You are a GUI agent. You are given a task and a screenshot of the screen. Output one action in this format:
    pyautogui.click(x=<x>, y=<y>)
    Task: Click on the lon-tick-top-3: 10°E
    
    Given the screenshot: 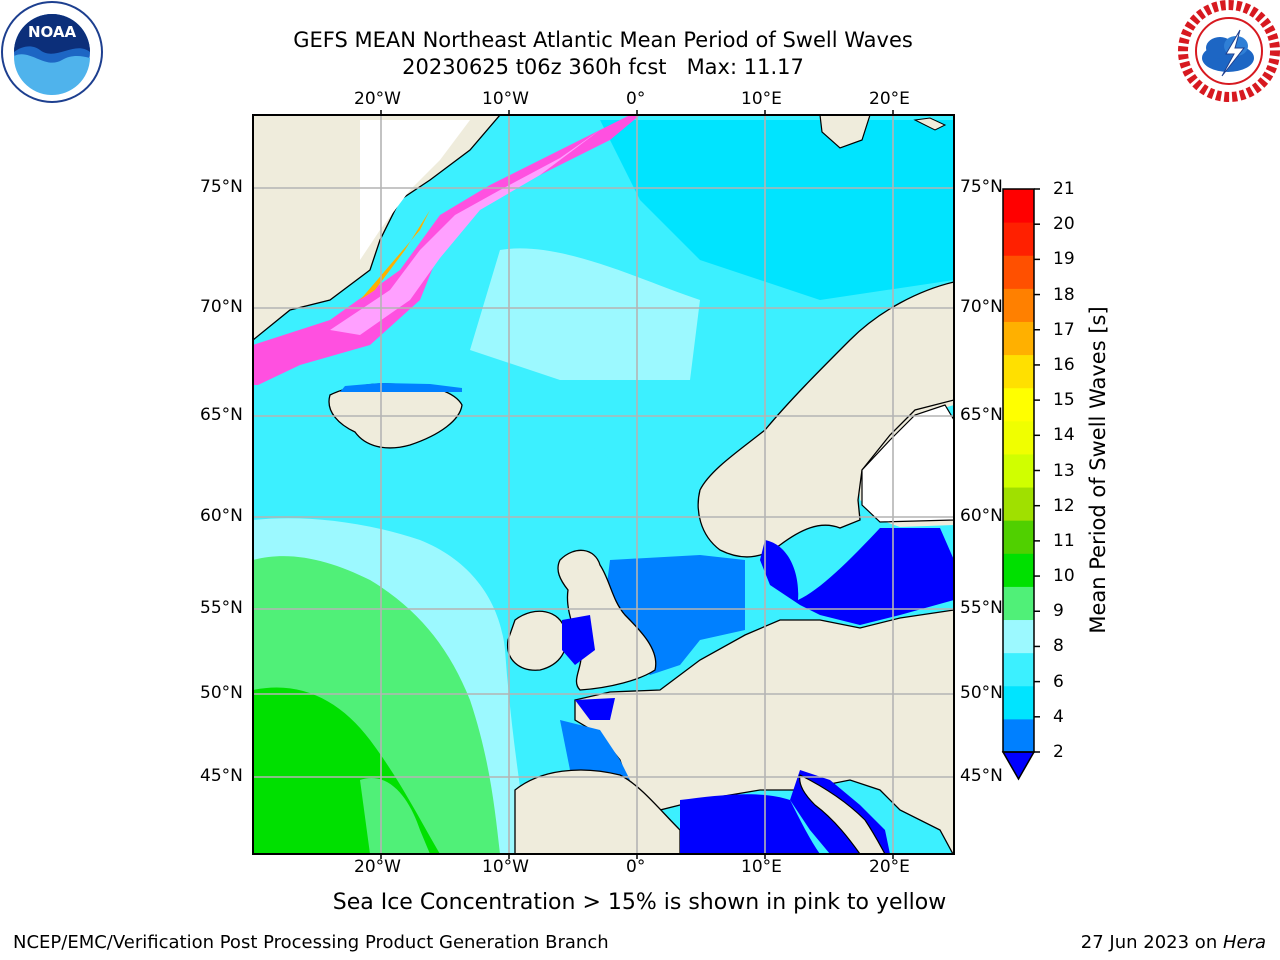 What is the action you would take?
    pyautogui.click(x=761, y=99)
    